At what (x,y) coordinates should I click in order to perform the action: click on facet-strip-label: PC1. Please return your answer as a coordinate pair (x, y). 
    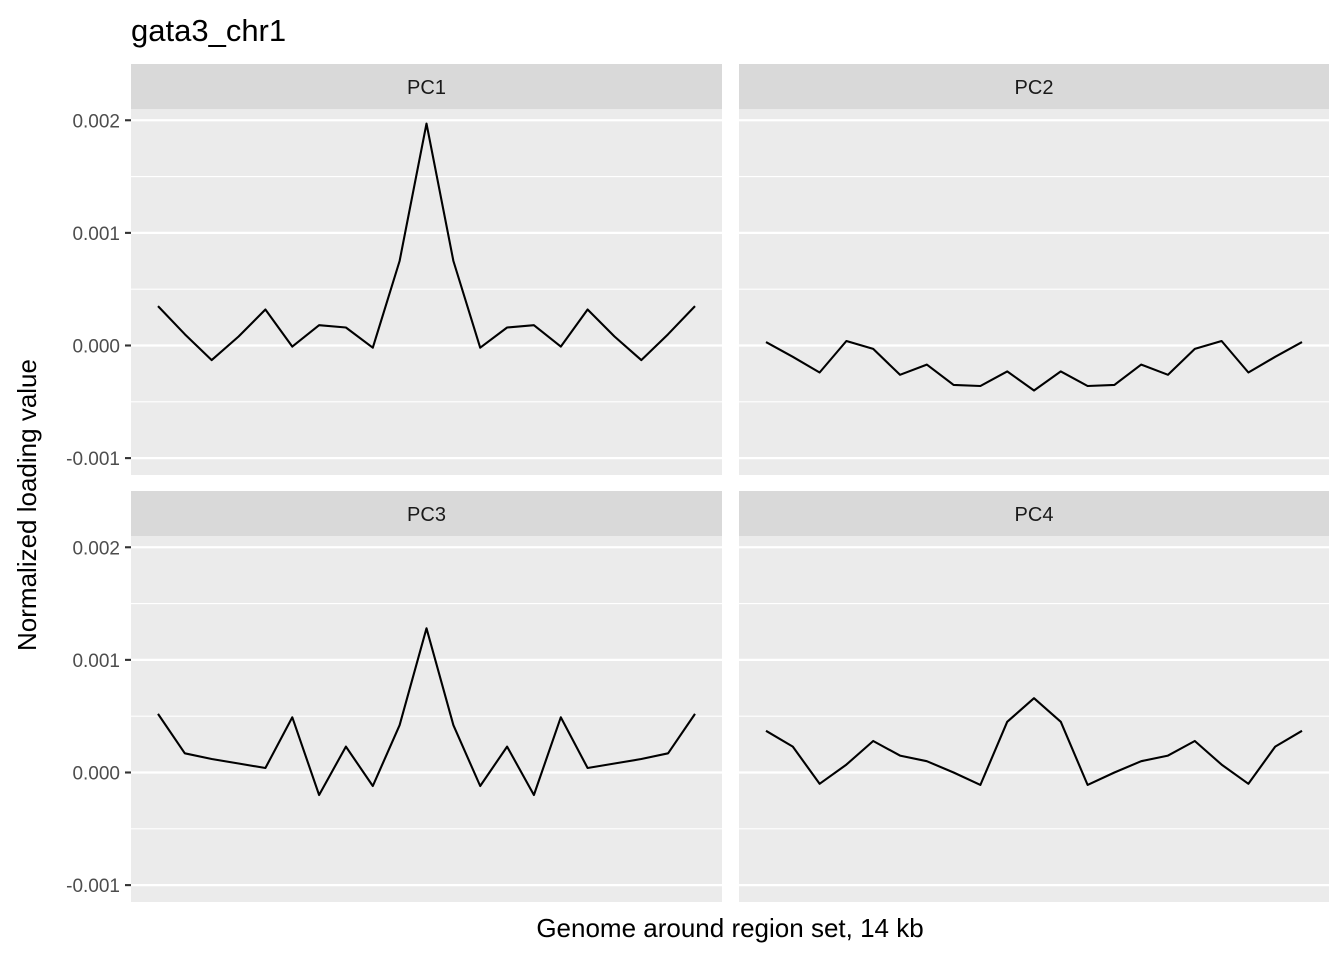
    Looking at the image, I should click on (426, 88).